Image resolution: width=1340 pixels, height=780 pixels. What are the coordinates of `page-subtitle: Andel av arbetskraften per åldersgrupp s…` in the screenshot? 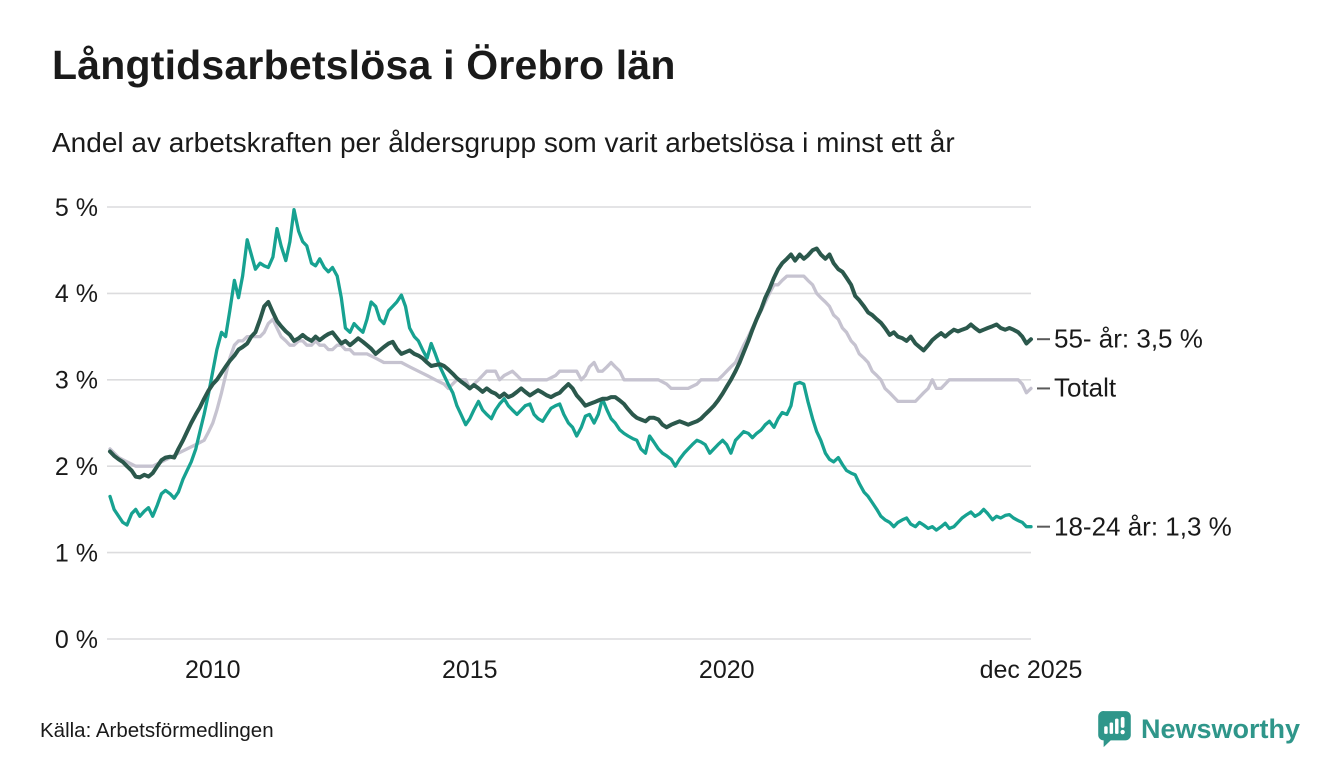 It's located at (503, 142).